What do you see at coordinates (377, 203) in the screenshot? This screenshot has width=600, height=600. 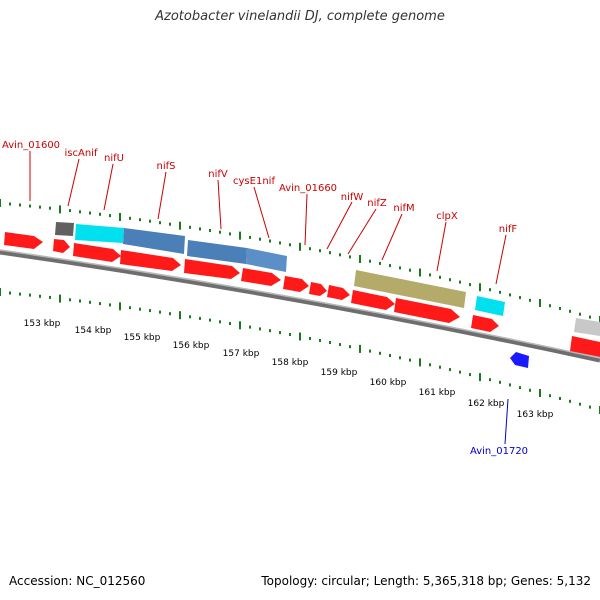 I see `gene-label: nifZ` at bounding box center [377, 203].